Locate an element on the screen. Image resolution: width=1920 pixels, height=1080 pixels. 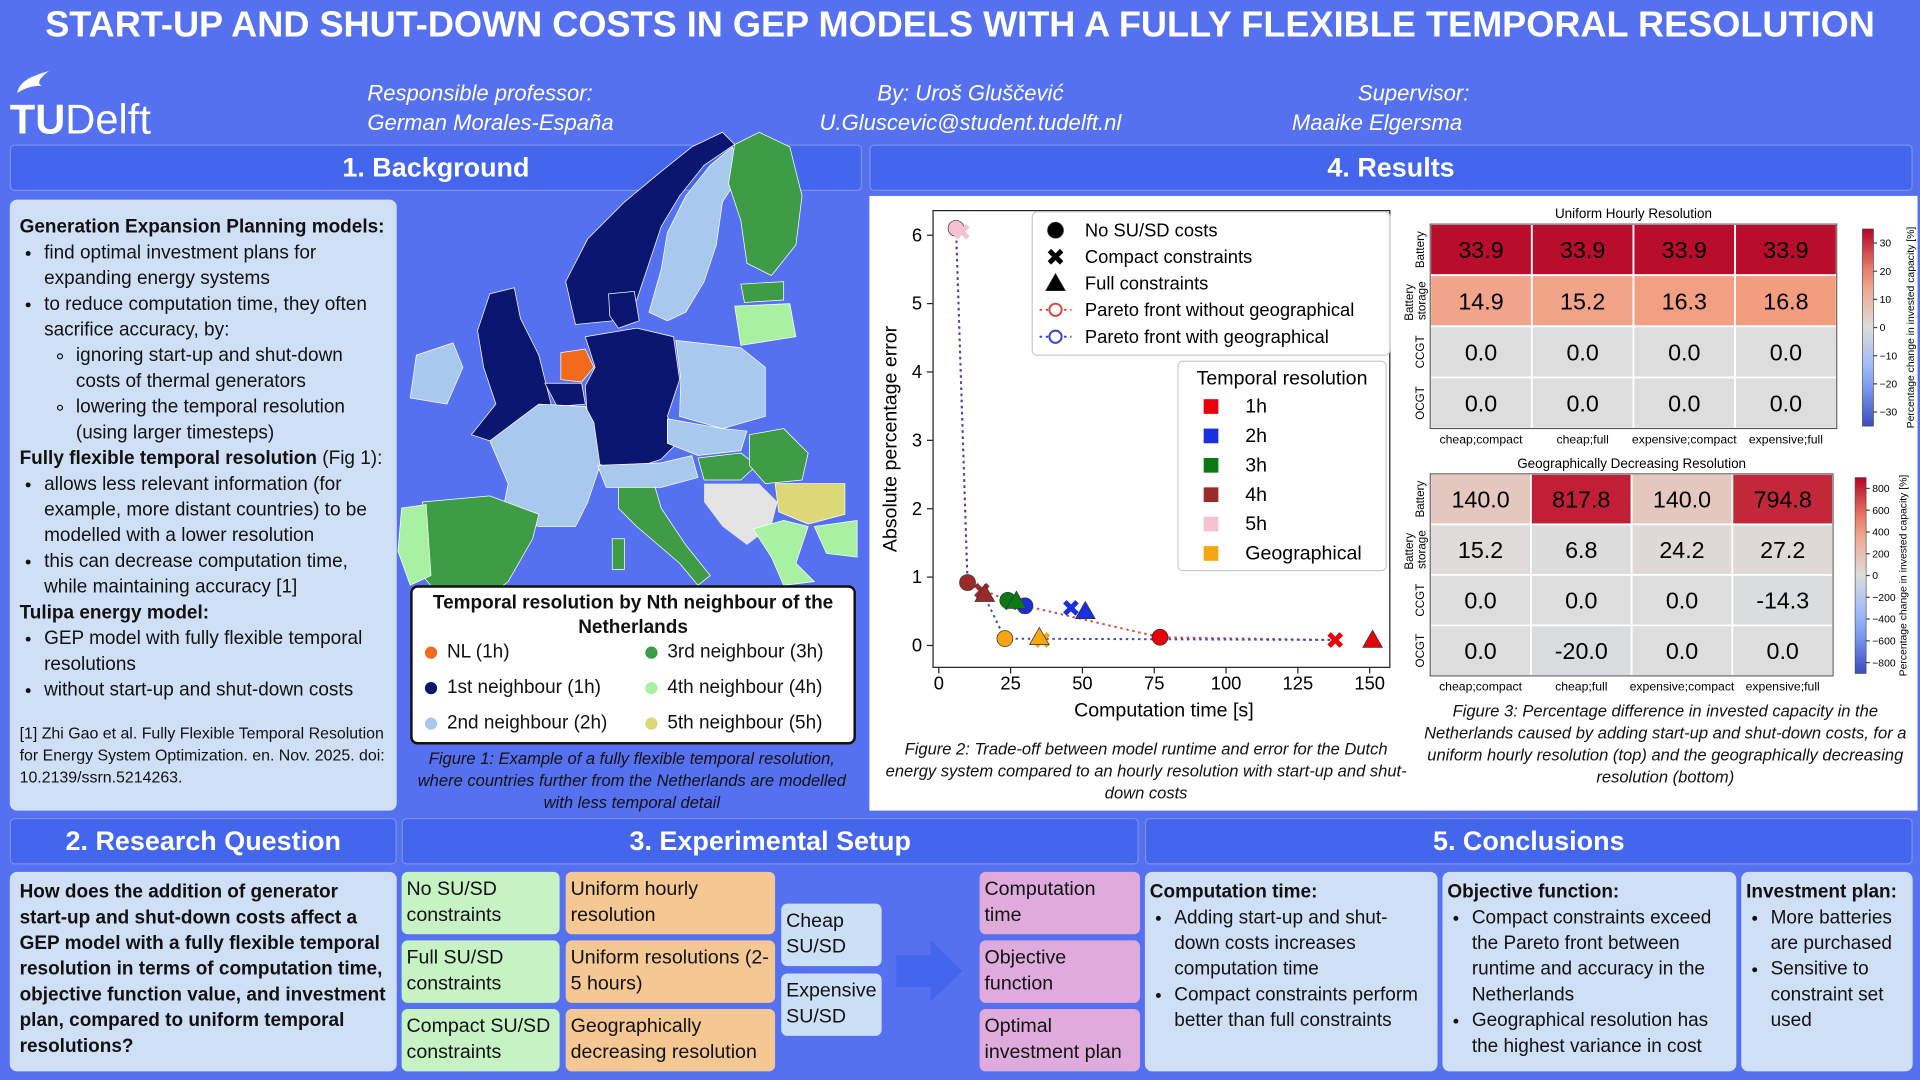
author: By: Uroš Gluščević is located at coordinates (970, 93).